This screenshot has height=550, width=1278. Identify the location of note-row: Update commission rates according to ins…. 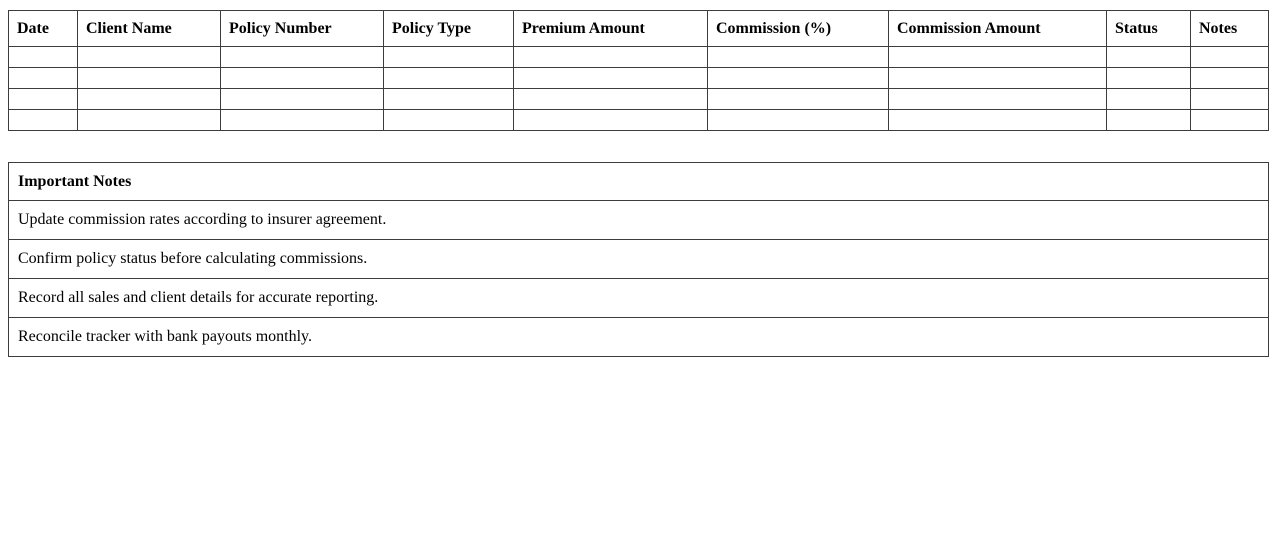
(638, 220).